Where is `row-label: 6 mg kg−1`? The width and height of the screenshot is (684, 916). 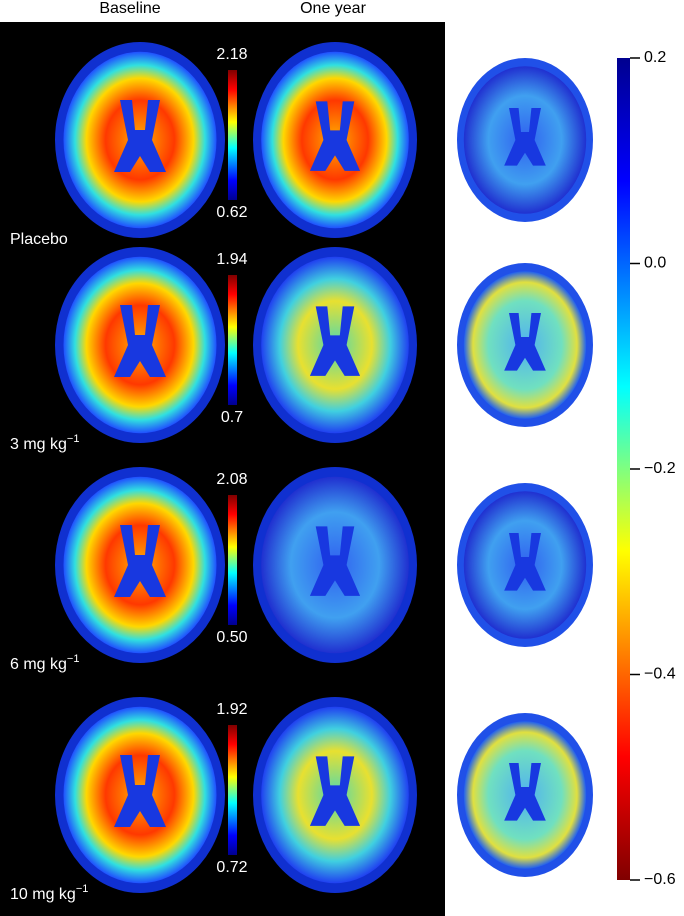 row-label: 6 mg kg−1 is located at coordinates (44, 663).